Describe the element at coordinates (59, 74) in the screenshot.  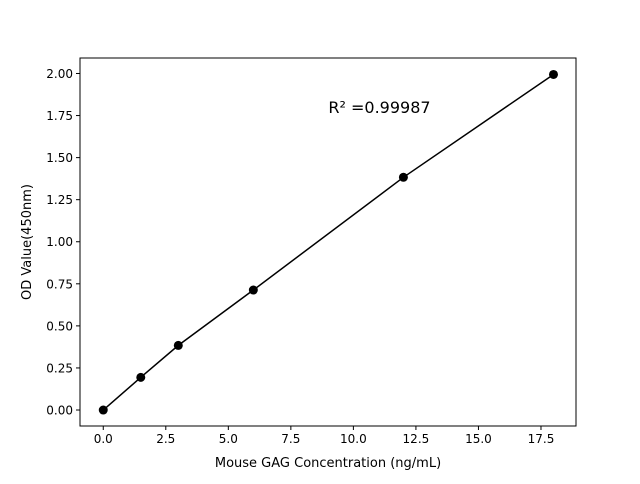
I see `y-tick-label: 2.00` at that location.